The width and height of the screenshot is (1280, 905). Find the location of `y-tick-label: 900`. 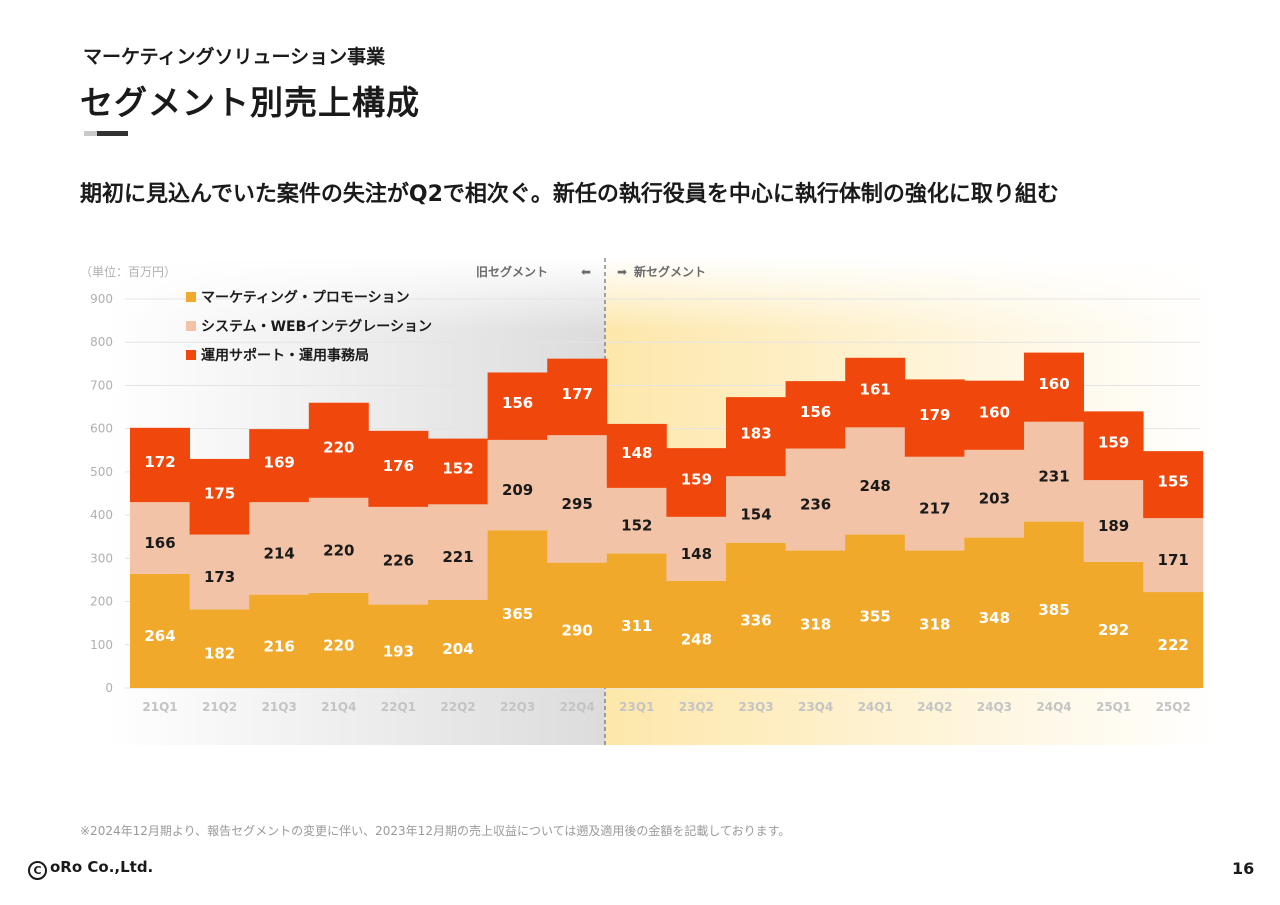

y-tick-label: 900 is located at coordinates (101, 299).